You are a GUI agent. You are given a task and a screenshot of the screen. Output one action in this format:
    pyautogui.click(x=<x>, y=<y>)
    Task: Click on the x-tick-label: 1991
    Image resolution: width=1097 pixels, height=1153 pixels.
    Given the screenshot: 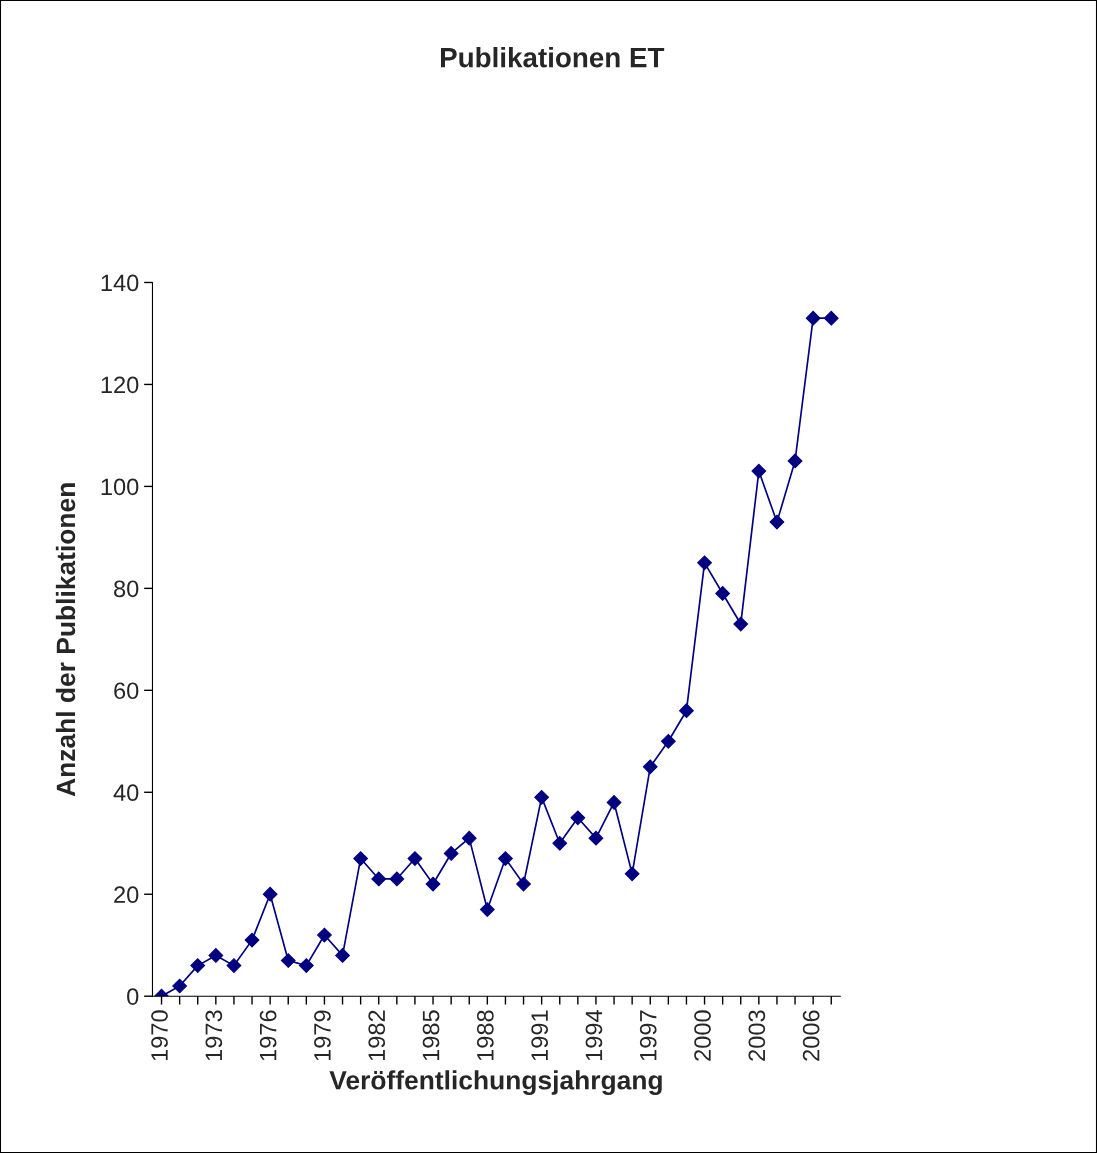 What is the action you would take?
    pyautogui.click(x=539, y=1035)
    